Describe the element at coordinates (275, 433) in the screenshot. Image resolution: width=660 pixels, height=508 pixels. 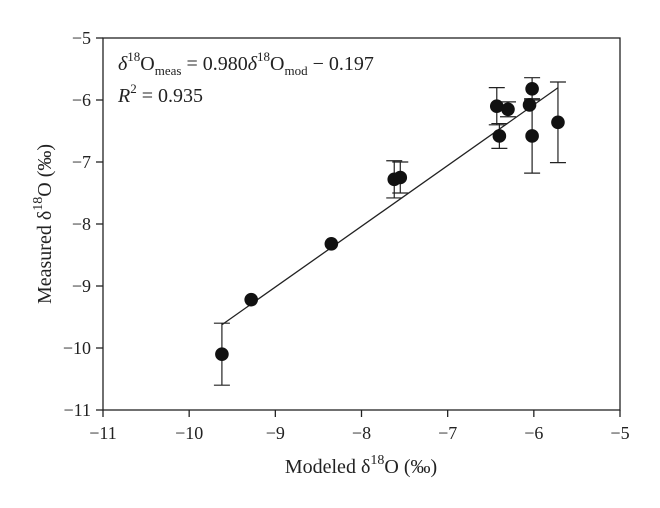
I see `x-tick-label: −9` at that location.